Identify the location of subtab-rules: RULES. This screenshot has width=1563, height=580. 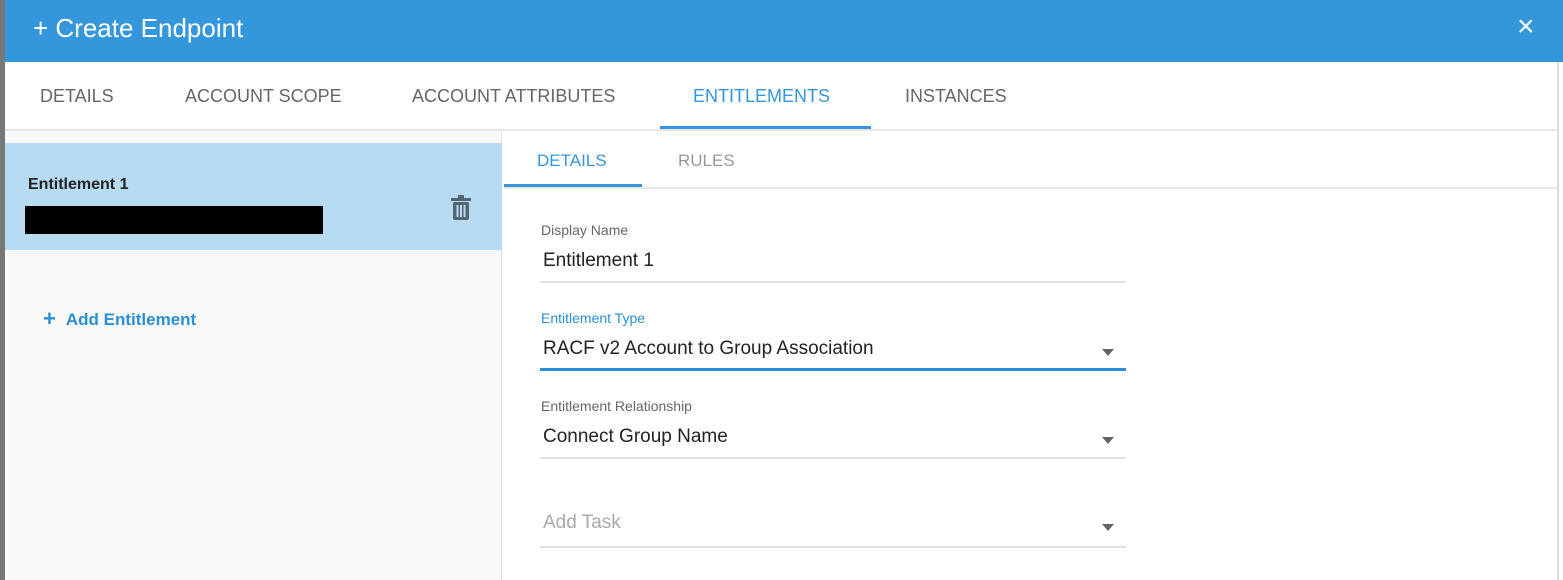
(706, 160).